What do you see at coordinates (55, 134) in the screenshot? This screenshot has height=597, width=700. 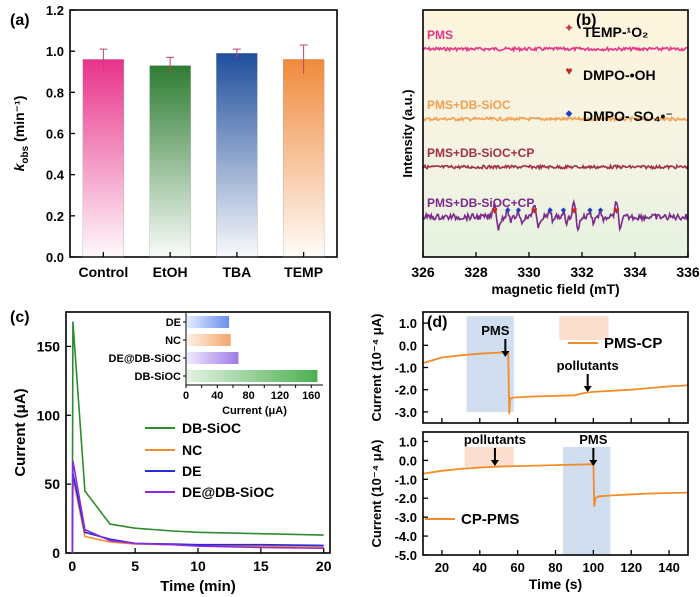 I see `y-tick-label: 0.6` at bounding box center [55, 134].